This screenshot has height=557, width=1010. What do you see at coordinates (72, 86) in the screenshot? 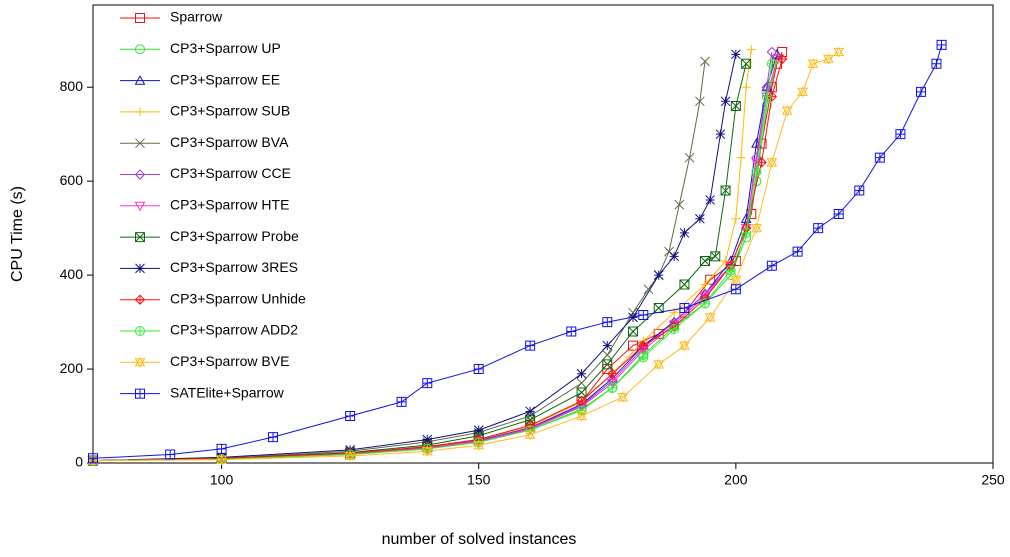
I see `y-tick-label: 800` at bounding box center [72, 86].